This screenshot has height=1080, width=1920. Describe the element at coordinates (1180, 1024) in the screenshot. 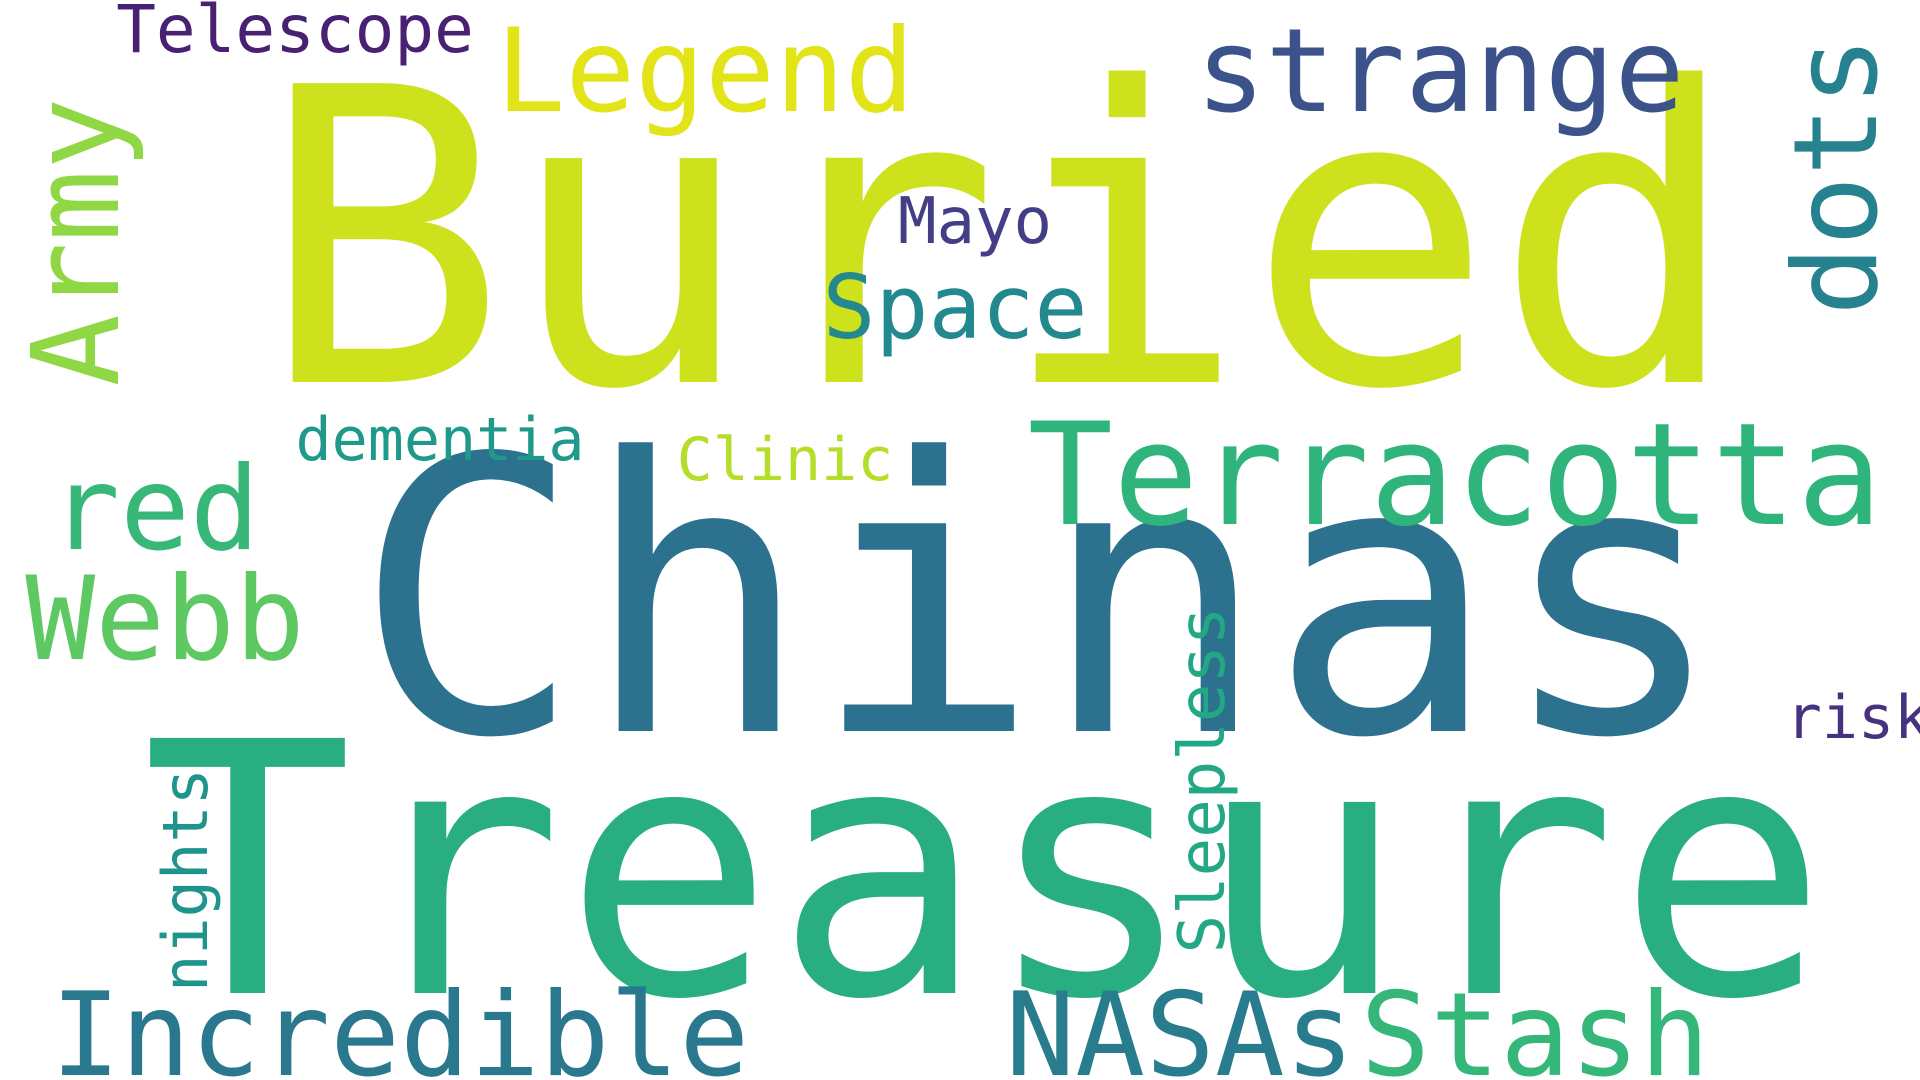

I see `word-nasas: NASAs` at that location.